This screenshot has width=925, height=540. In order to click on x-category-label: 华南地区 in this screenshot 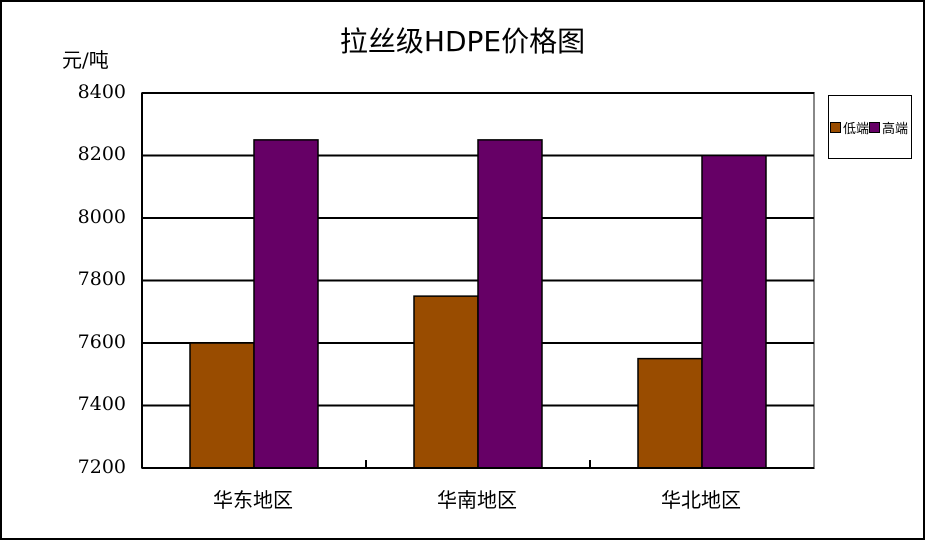, I will do `click(477, 500)`.